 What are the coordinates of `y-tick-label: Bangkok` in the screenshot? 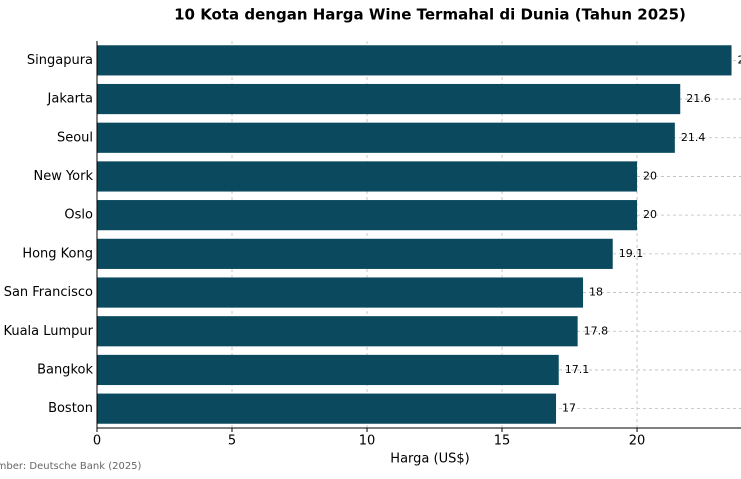 It's located at (65, 369).